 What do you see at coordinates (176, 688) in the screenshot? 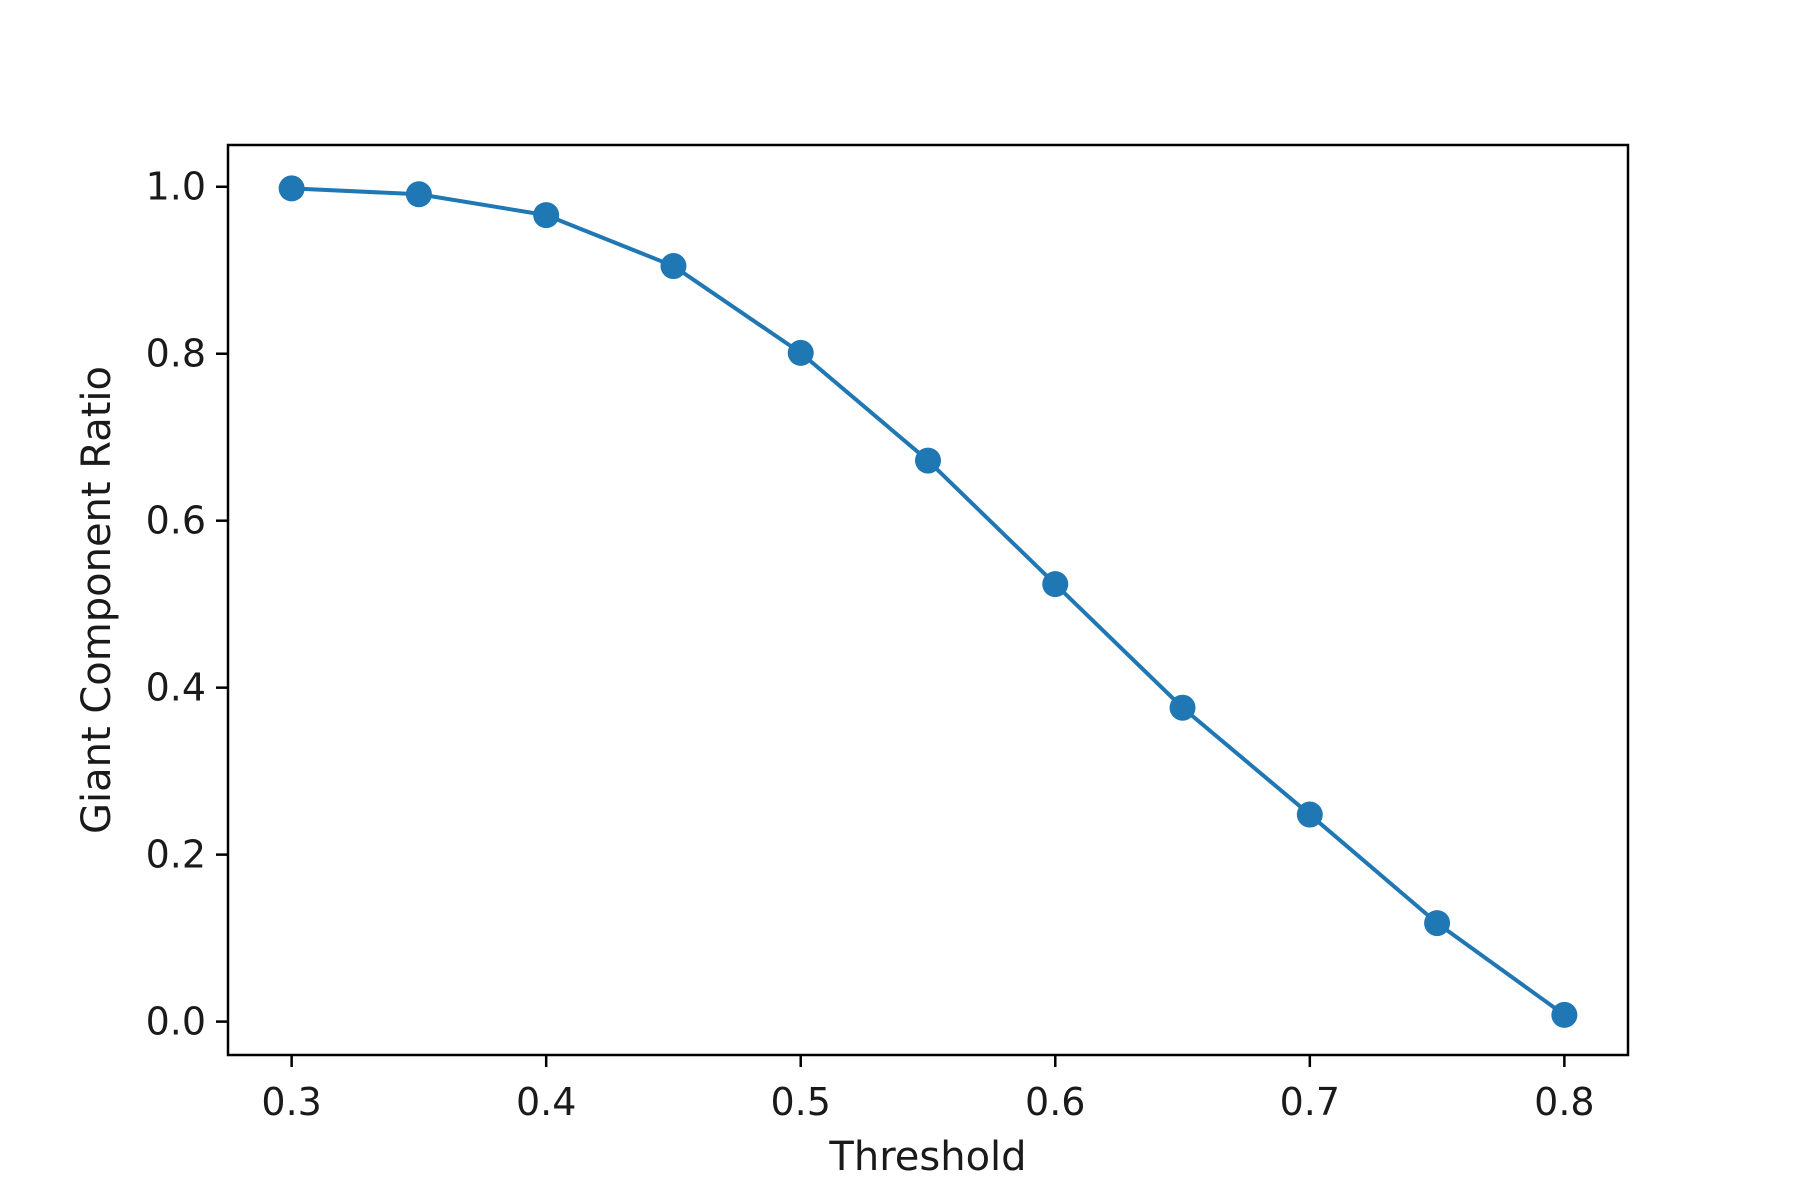
I see `y-tick-label: 0.4` at bounding box center [176, 688].